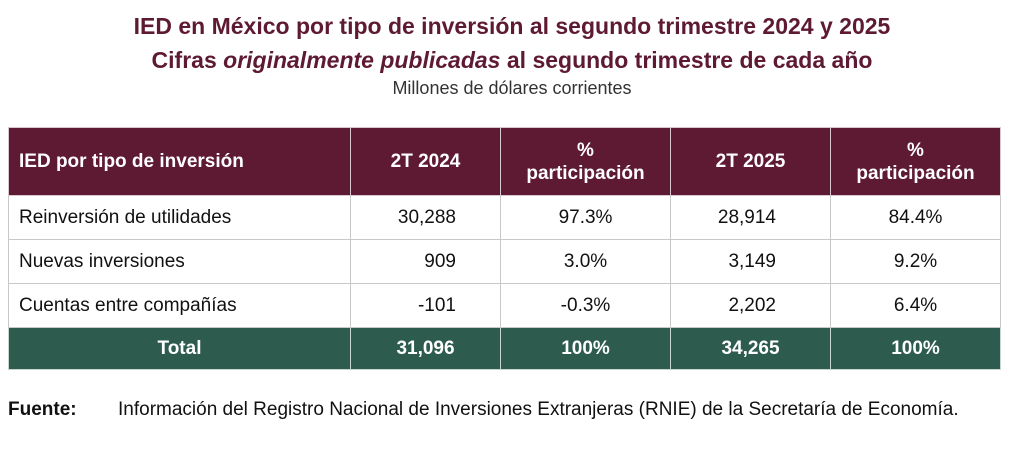 This screenshot has width=1024, height=470. Describe the element at coordinates (750, 161) in the screenshot. I see `column-header-2t2025: 2T 2025` at that location.